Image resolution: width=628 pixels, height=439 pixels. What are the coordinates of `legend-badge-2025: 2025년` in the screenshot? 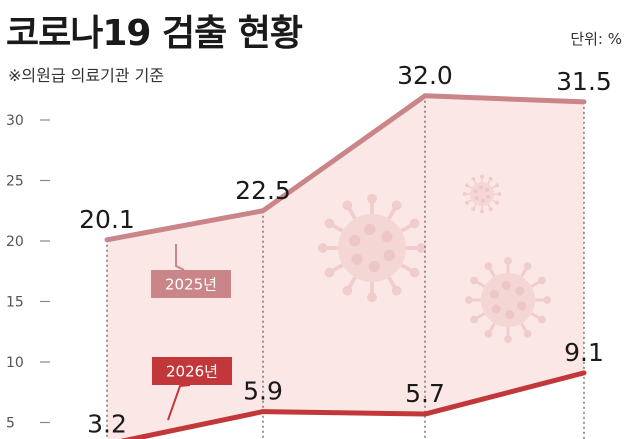 It's located at (191, 271).